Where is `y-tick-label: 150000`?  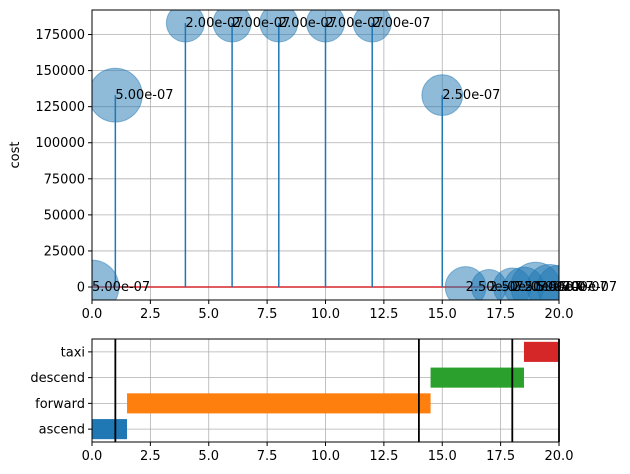 y-tick-label: 150000 is located at coordinates (60, 71).